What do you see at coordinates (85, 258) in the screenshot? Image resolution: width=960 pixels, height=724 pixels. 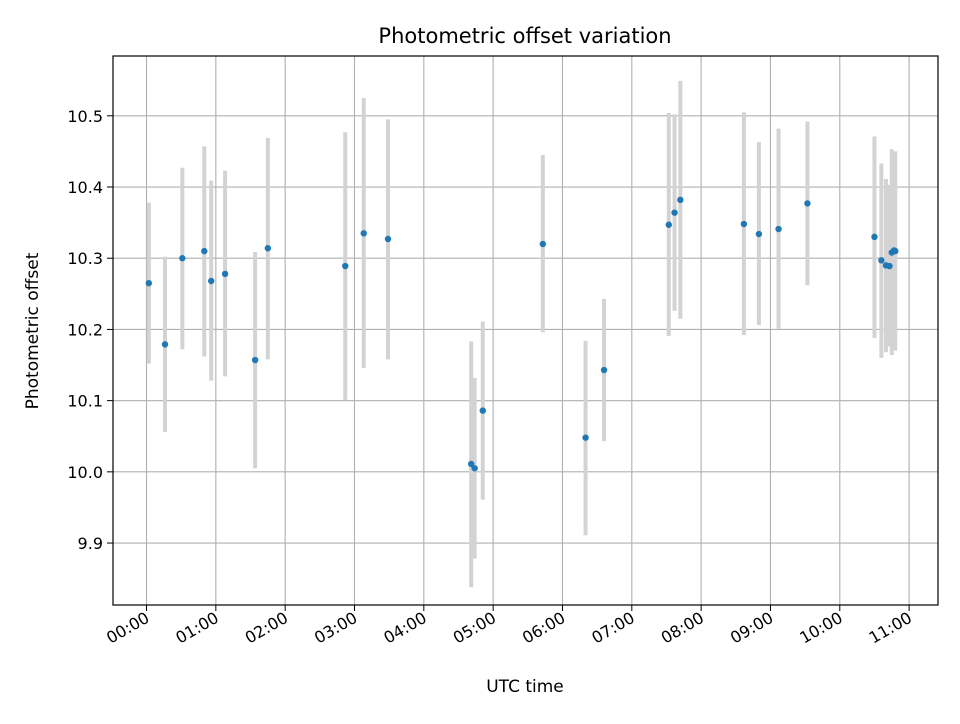 I see `y-tick-label: 10.3` at bounding box center [85, 258].